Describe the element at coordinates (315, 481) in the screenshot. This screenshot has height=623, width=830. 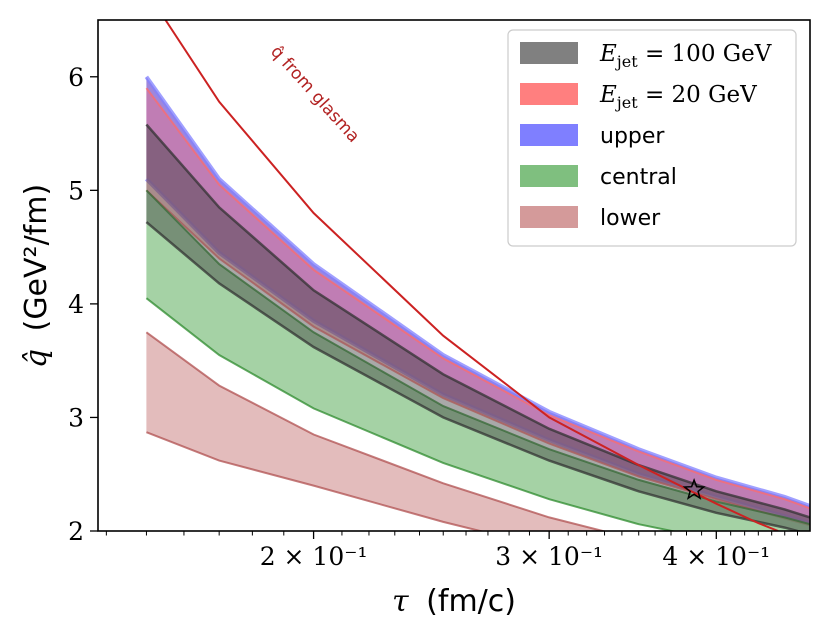
I see `band-lower_20-lower-edge` at that location.